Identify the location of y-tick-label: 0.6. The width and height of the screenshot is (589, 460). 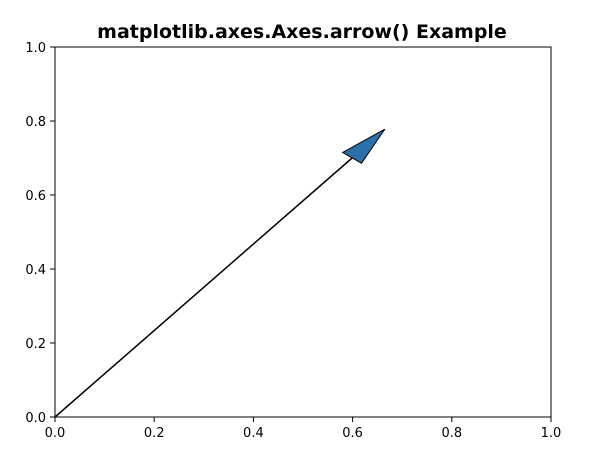
(35, 196).